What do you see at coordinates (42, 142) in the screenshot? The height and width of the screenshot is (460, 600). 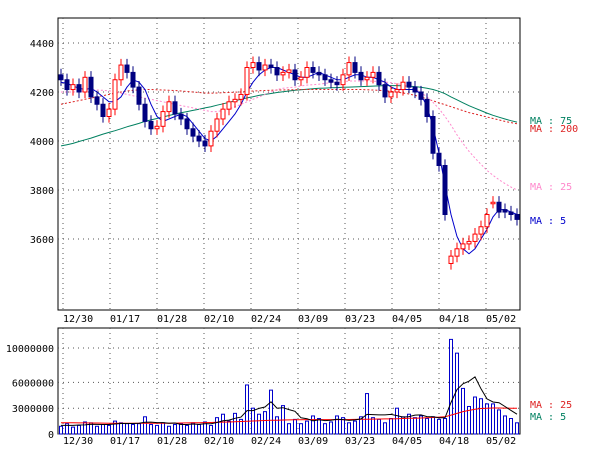 I see `price-y-axis: 4400 4200 4000 3800 3600` at bounding box center [42, 142].